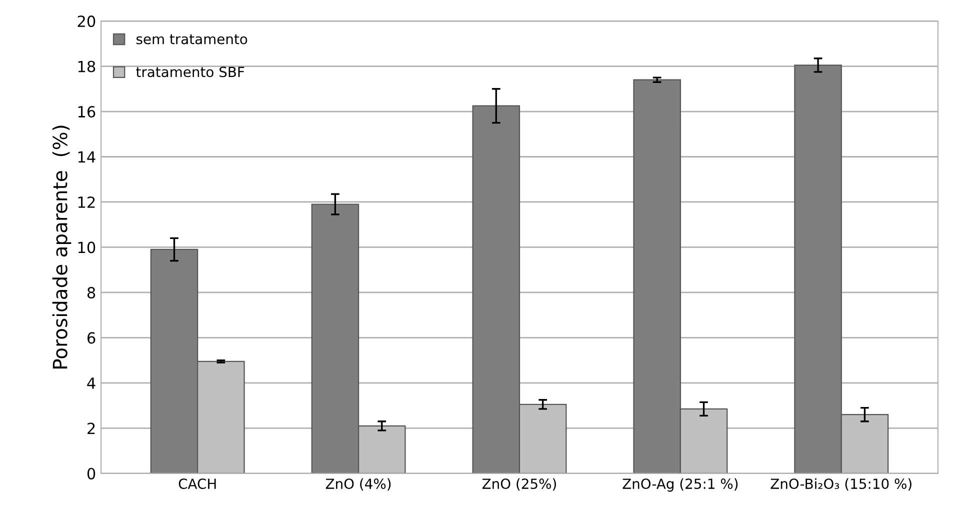 The width and height of the screenshot is (962, 526). Describe the element at coordinates (197, 484) in the screenshot. I see `x-tick-label: CACH` at that location.